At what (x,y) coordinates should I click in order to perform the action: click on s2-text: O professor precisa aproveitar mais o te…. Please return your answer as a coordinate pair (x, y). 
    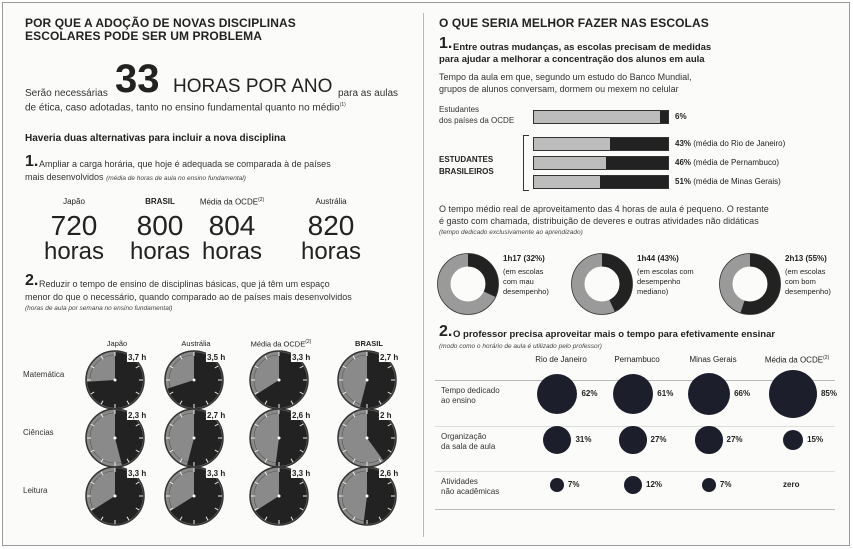
    Looking at the image, I should click on (614, 334).